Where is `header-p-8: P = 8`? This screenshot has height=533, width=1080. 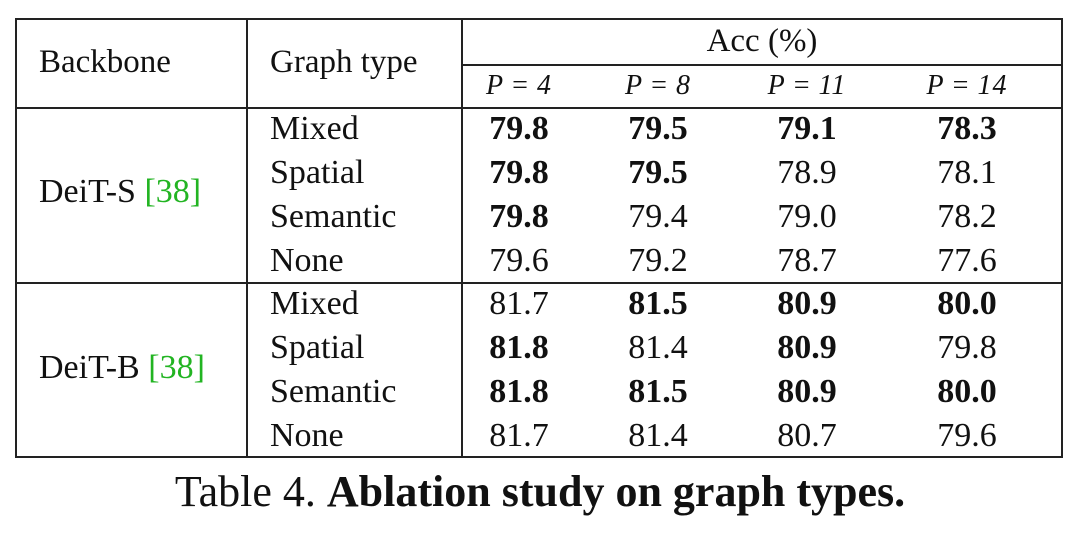
header-p-8: P = 8 is located at coordinates (658, 85).